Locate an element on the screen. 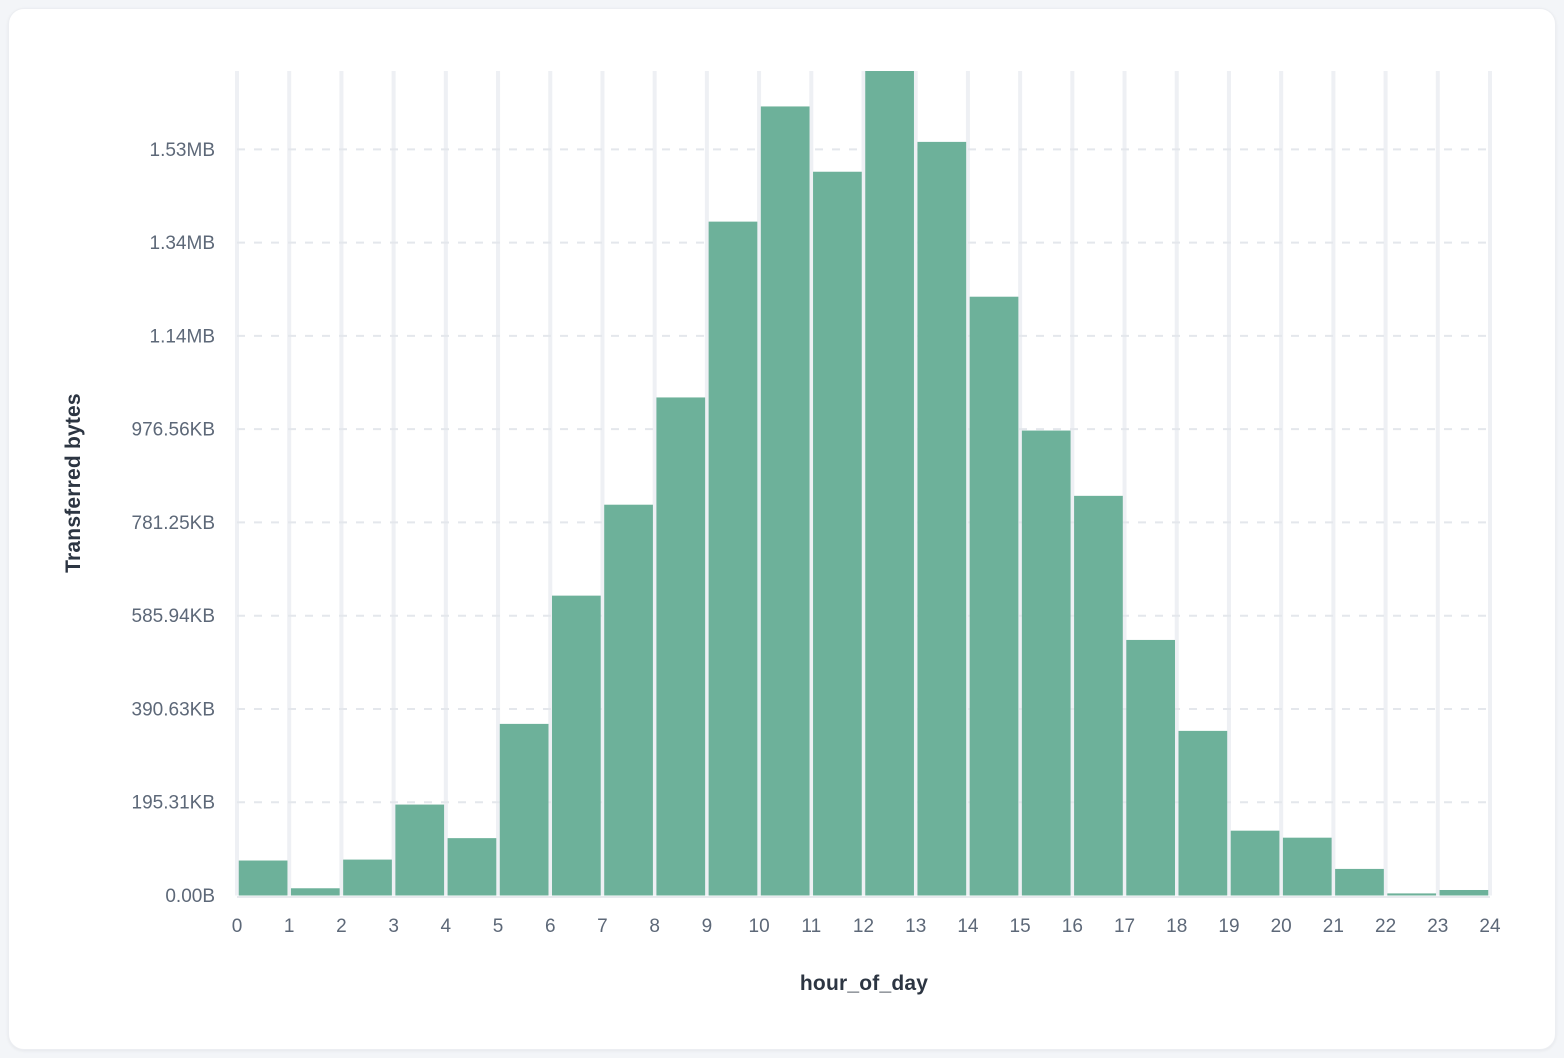  x-tick-label: 9 is located at coordinates (707, 926).